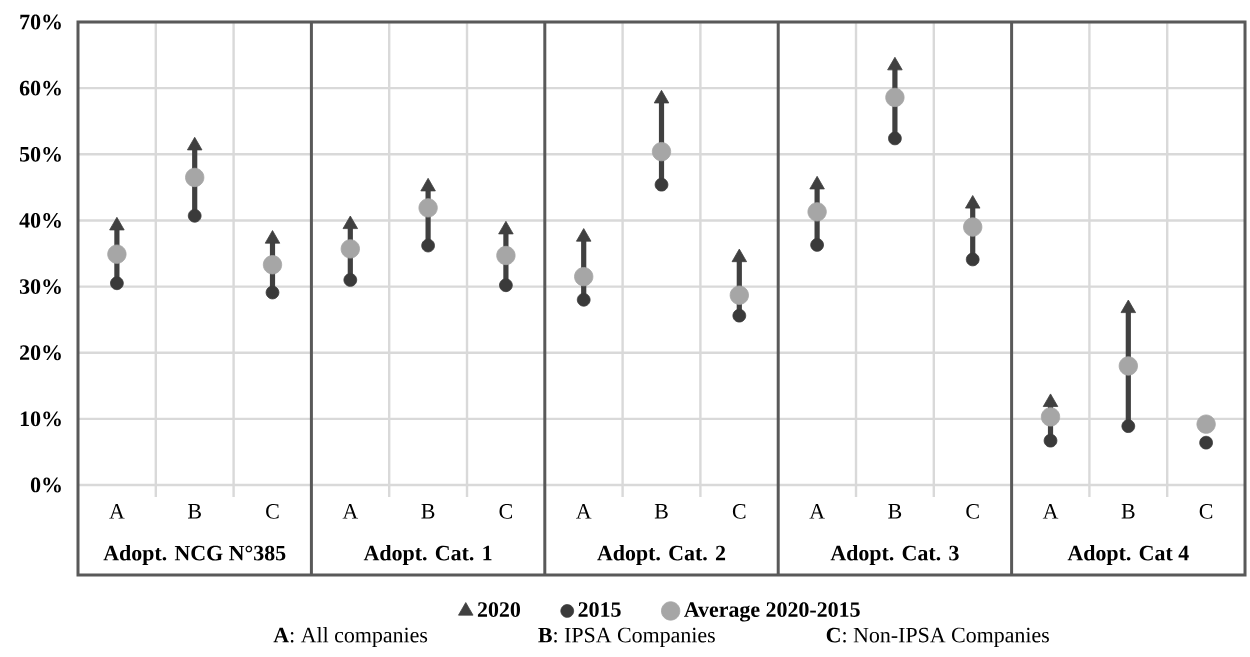 The height and width of the screenshot is (657, 1250). I want to click on text: Adopt. Cat. 1, so click(427, 555).